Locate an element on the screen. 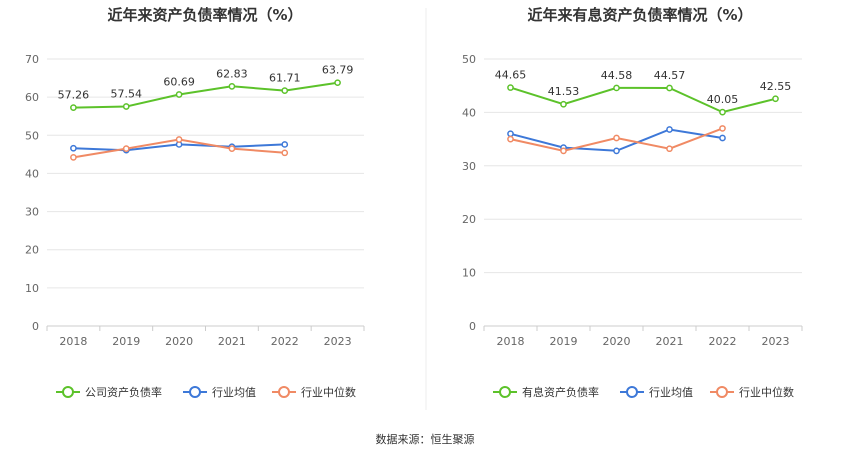 This screenshot has width=850, height=463. legend-item-company: 公司资产负债率 is located at coordinates (109, 392).